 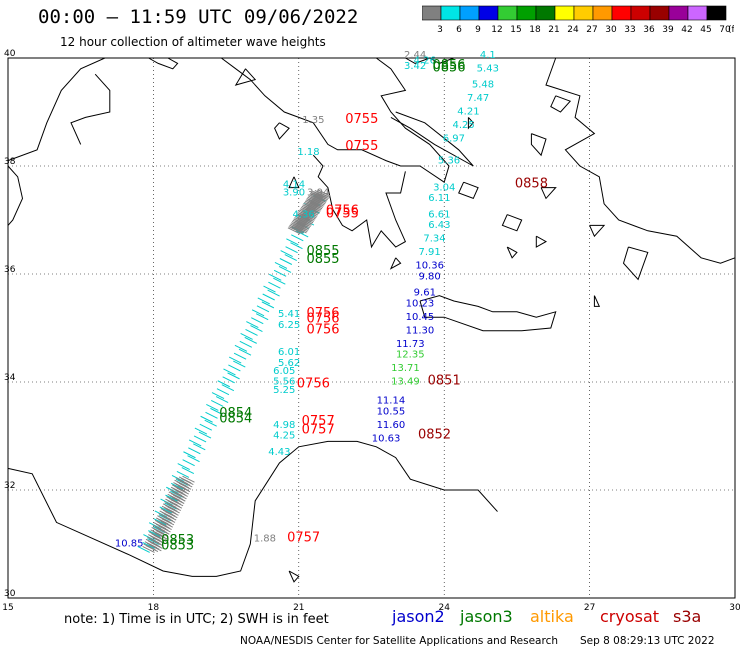 I want to click on pass-time-label: 0757, so click(x=318, y=421).